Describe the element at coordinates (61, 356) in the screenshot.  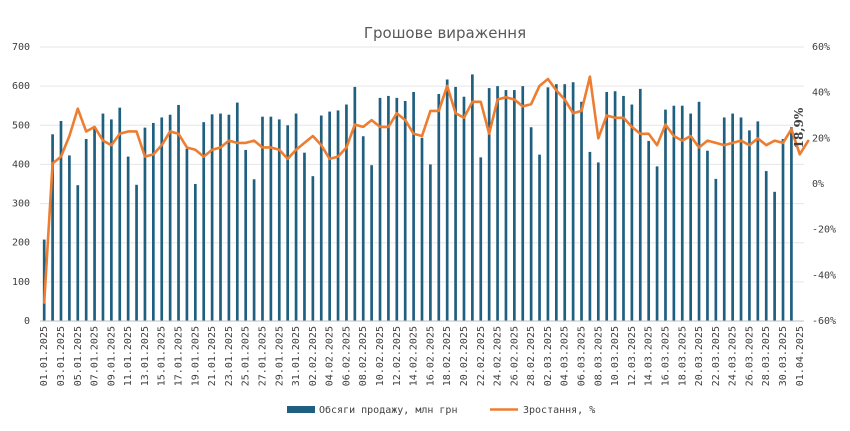
I see `x-tick-label: 03.01.2025` at that location.